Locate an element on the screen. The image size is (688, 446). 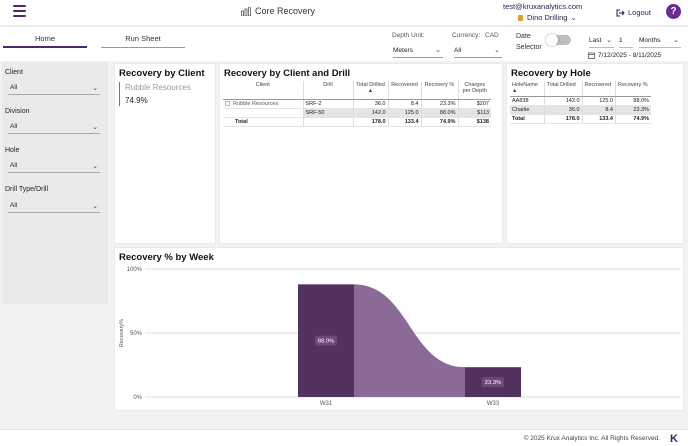
table-total-row: Total 178.0 133.4 74.9% is located at coordinates (580, 118).